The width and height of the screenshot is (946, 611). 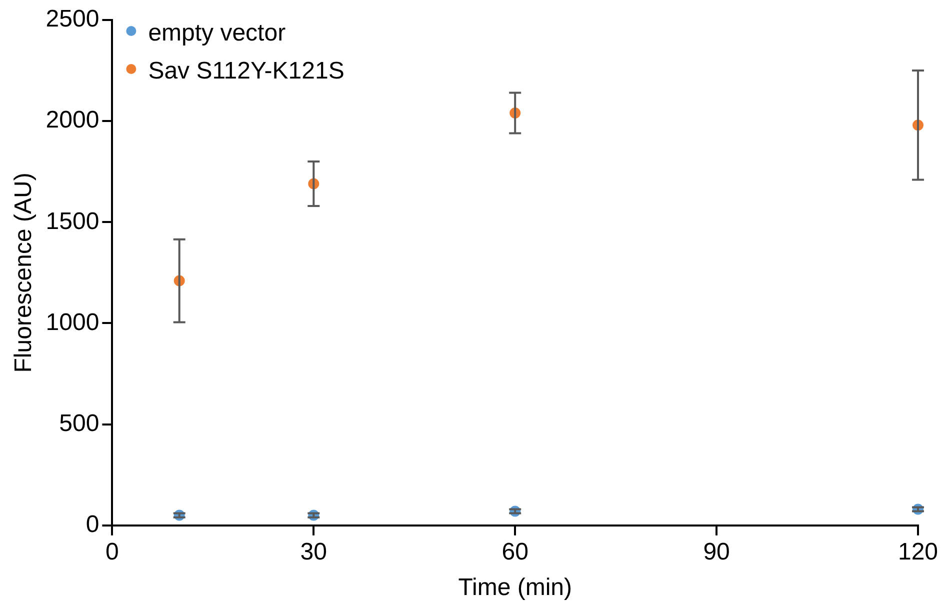 What do you see at coordinates (73, 19) in the screenshot?
I see `y-tick-label: 2500` at bounding box center [73, 19].